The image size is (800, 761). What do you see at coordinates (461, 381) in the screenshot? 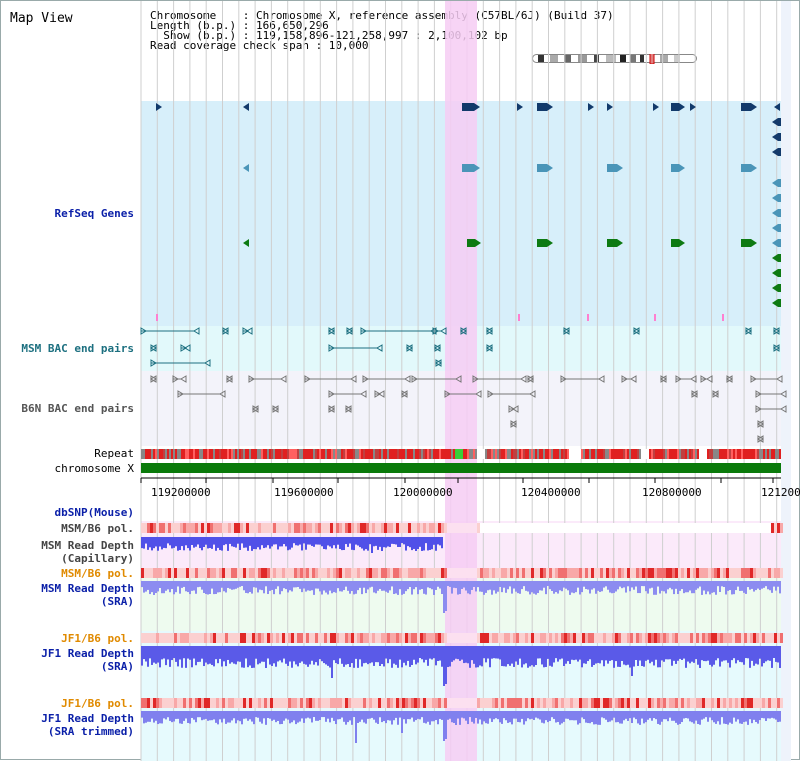
I see `selected-region-highlight` at bounding box center [461, 381].